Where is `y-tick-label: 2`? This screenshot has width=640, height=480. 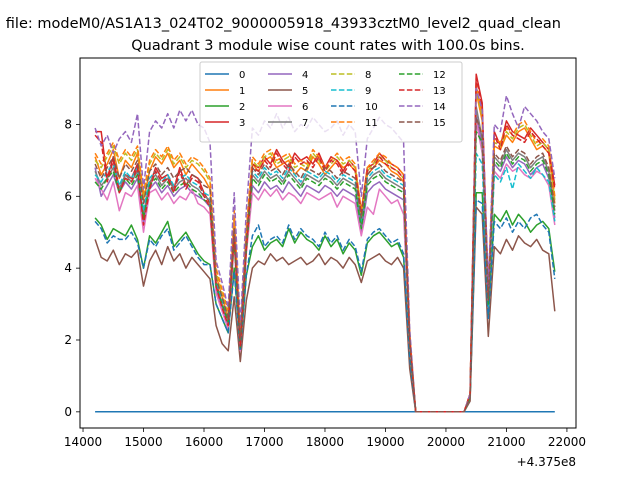 y-tick-label: 2 is located at coordinates (68, 340).